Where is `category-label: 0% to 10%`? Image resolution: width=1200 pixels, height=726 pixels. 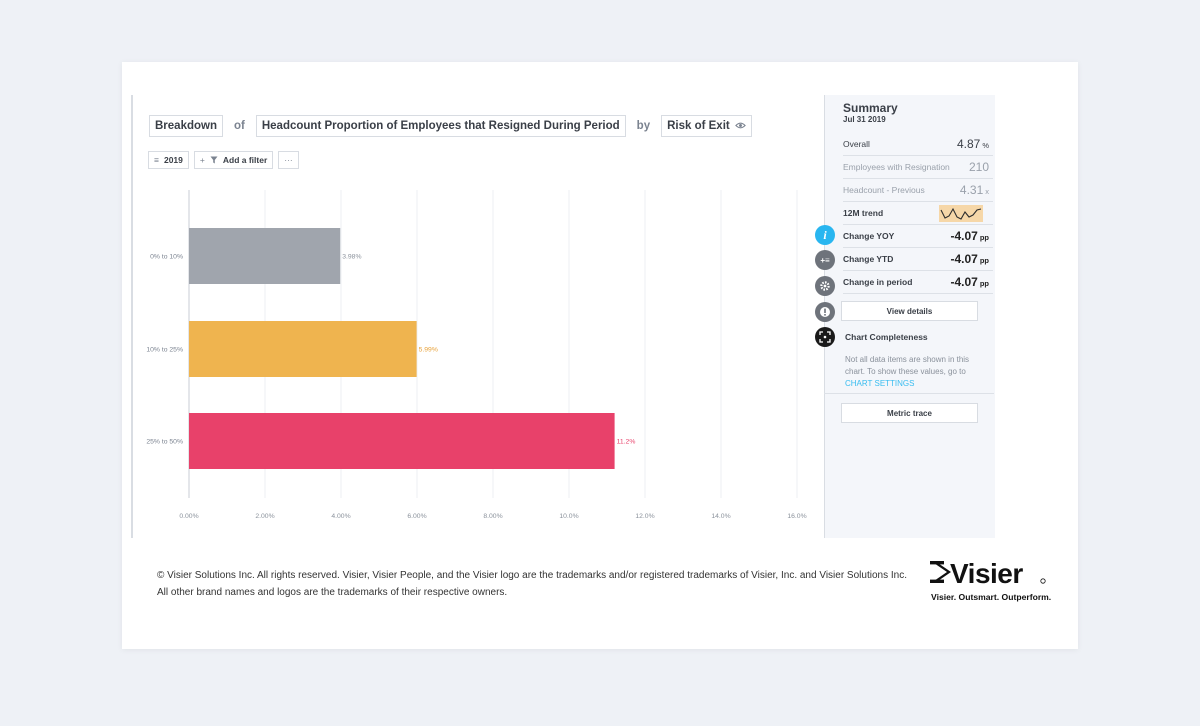 category-label: 0% to 10% is located at coordinates (166, 257).